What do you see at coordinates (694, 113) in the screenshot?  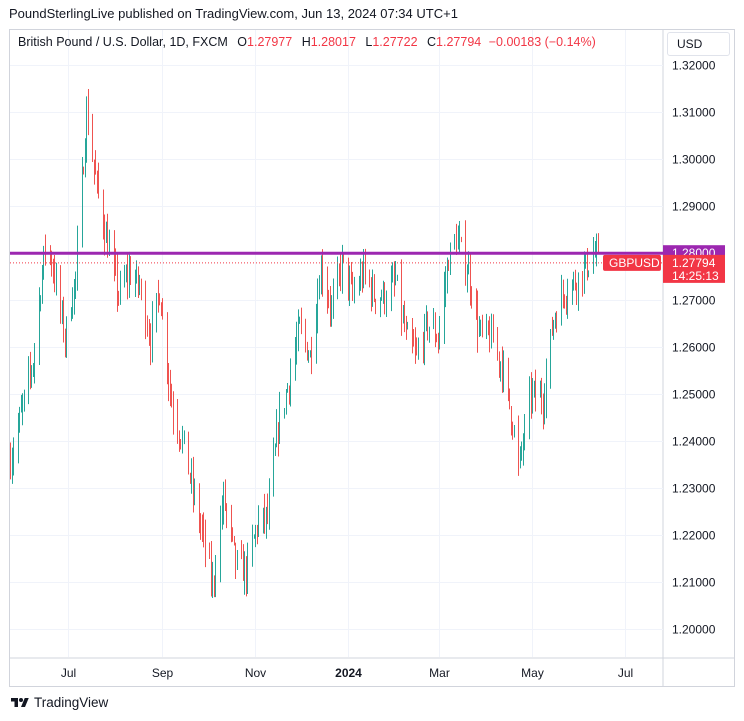 I see `y-tick-label: 1.31000` at bounding box center [694, 113].